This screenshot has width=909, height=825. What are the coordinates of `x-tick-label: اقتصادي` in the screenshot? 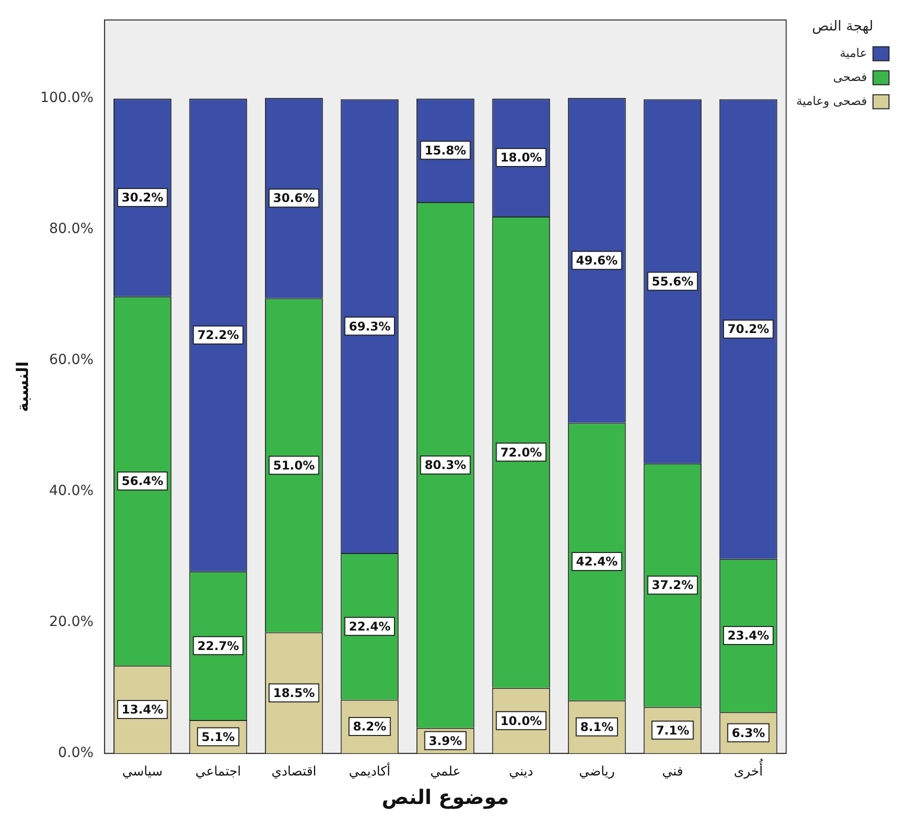 It's located at (293, 772).